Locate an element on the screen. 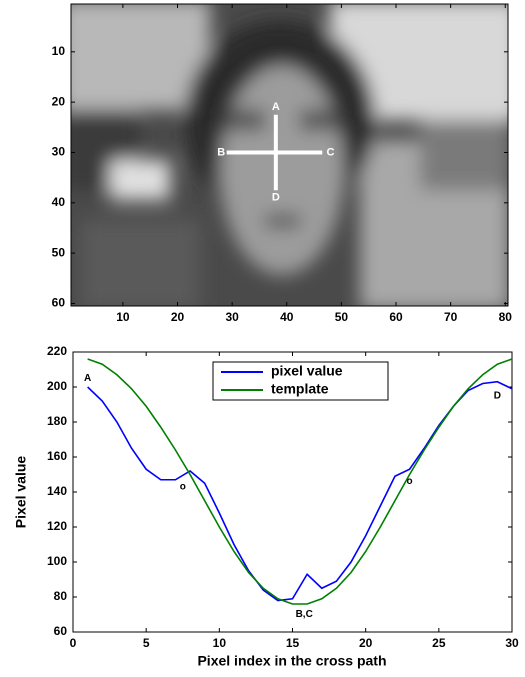  x-tick-label: 5 is located at coordinates (146, 643).